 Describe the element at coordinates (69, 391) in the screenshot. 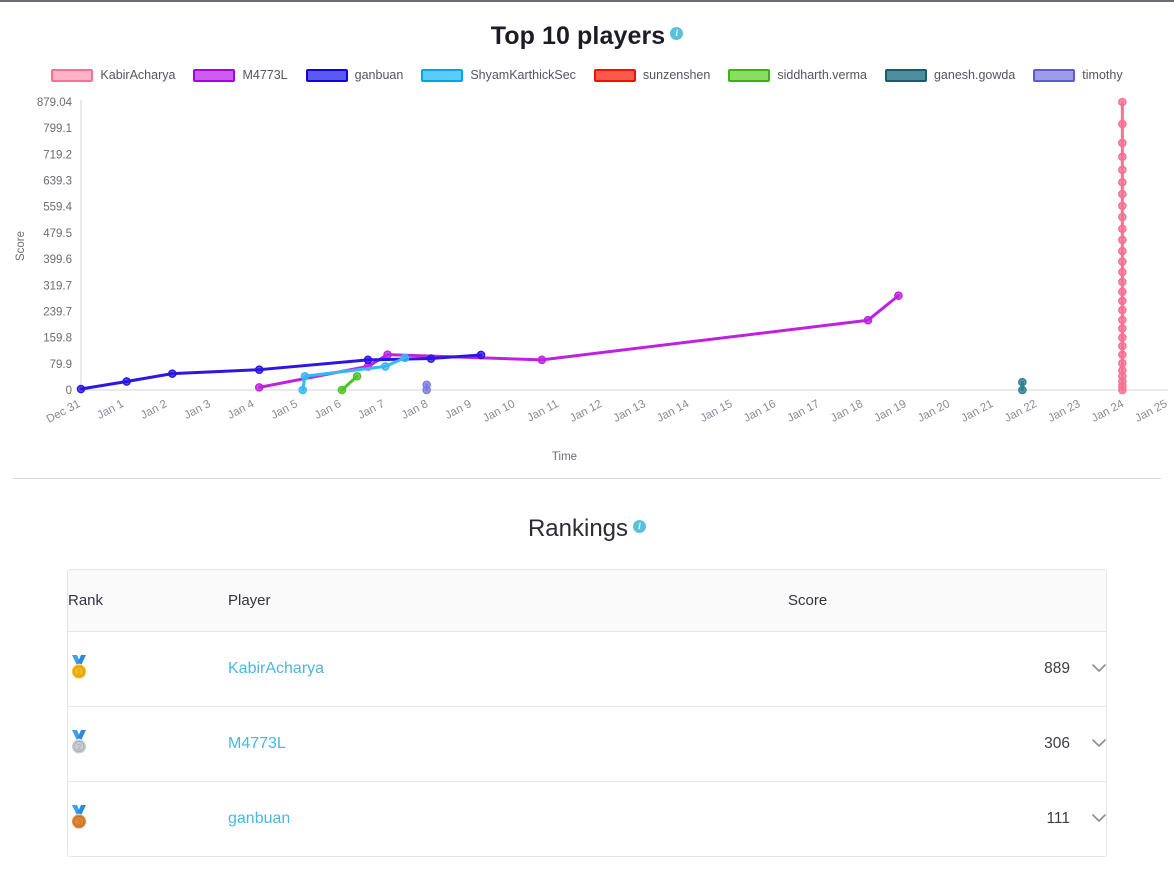

I see `y-axis-tick-label: 0` at that location.